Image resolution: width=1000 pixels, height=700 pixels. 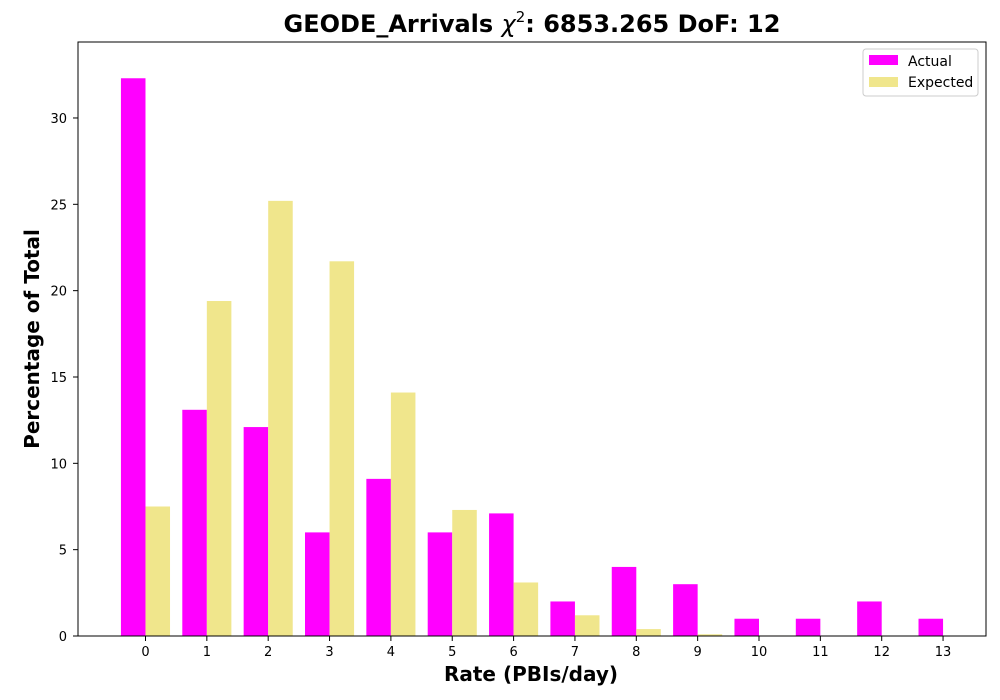 What do you see at coordinates (940, 83) in the screenshot?
I see `legend-label-expected: Expected` at bounding box center [940, 83].